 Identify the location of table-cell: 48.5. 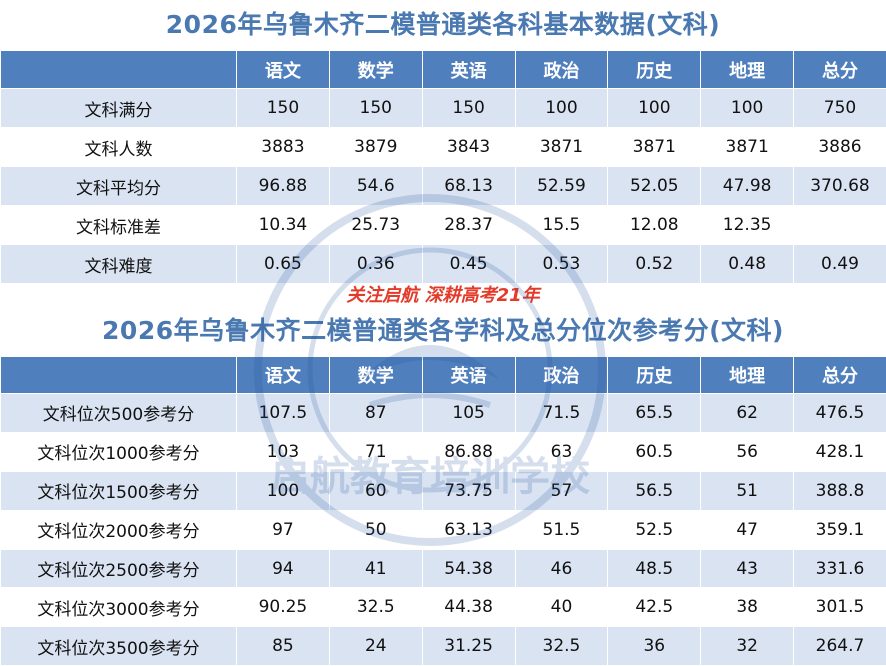
(654, 568).